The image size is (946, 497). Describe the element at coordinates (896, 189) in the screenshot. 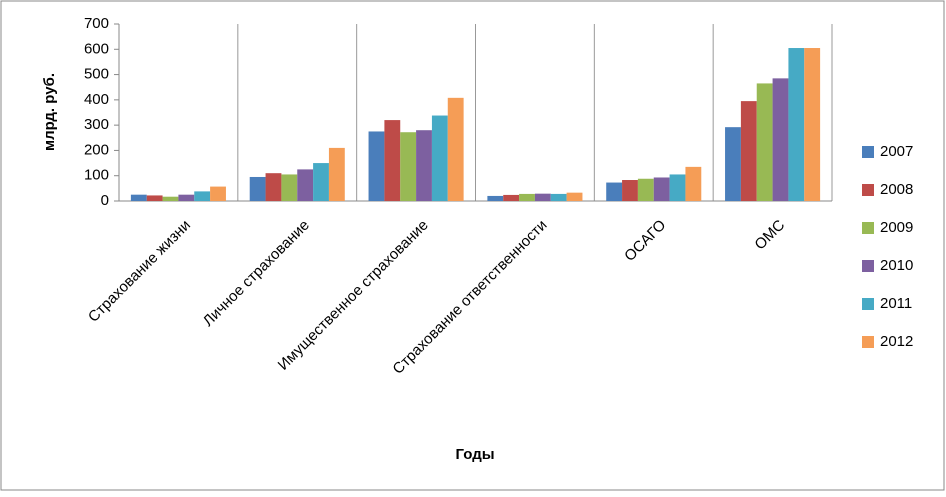

I see `legend-label: 2008` at that location.